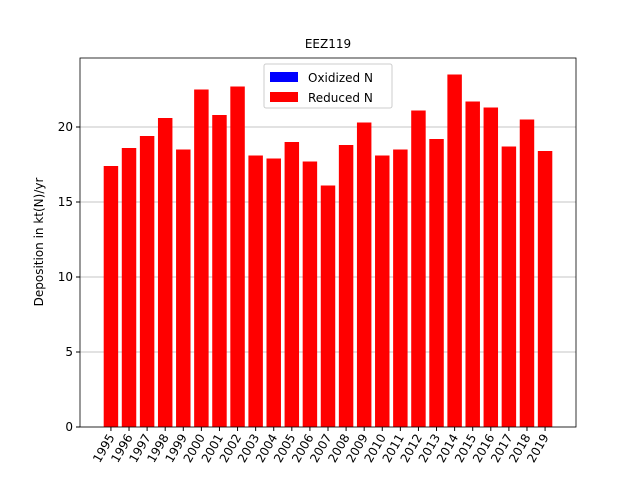  What do you see at coordinates (65, 202) in the screenshot?
I see `y-tick-label: 15` at bounding box center [65, 202].